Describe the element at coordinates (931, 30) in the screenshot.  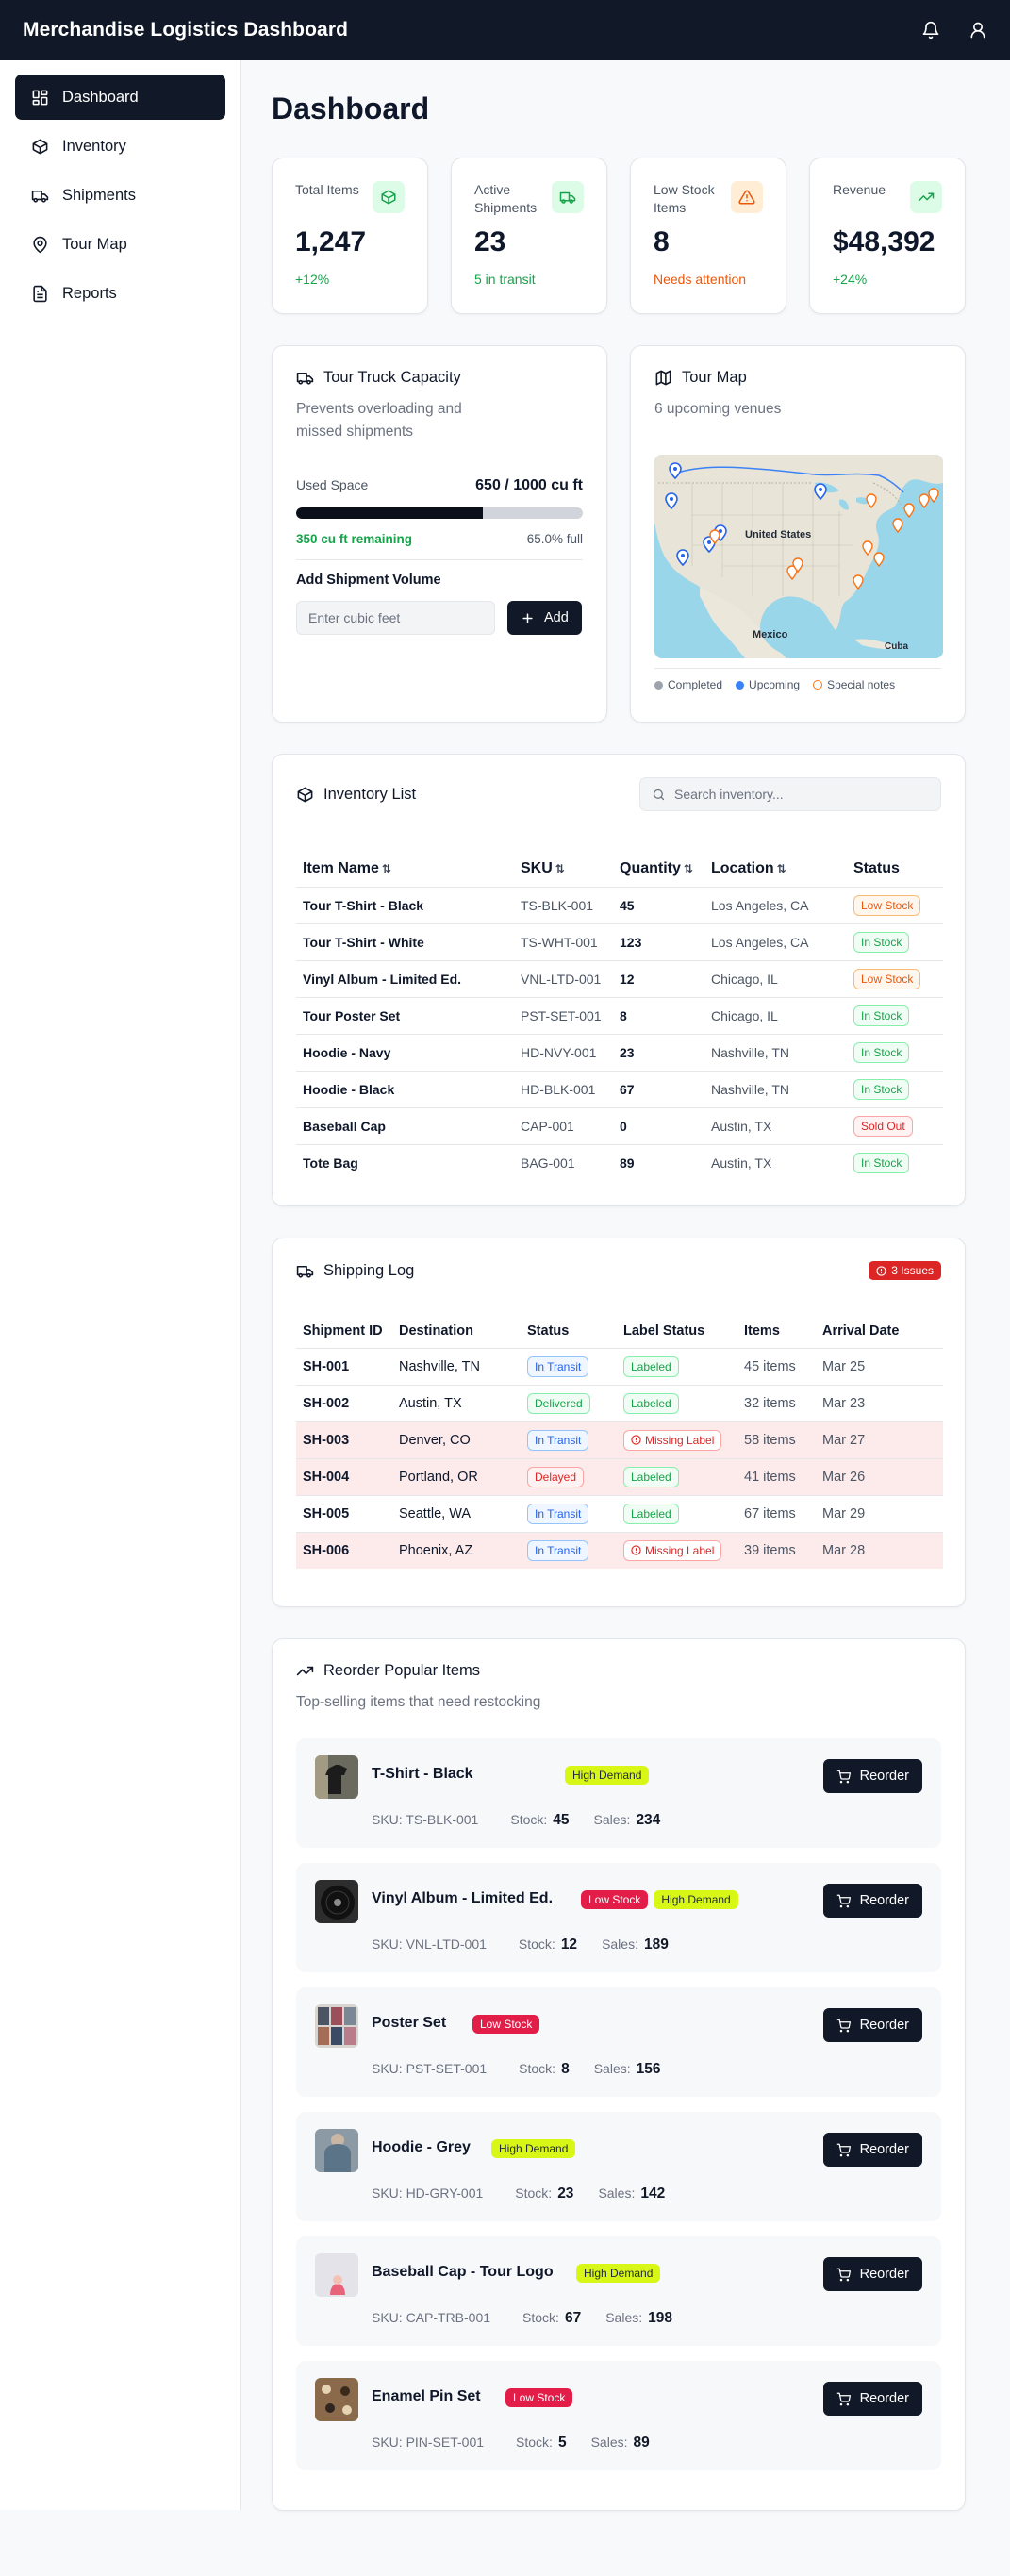
I see `bell-icon` at that location.